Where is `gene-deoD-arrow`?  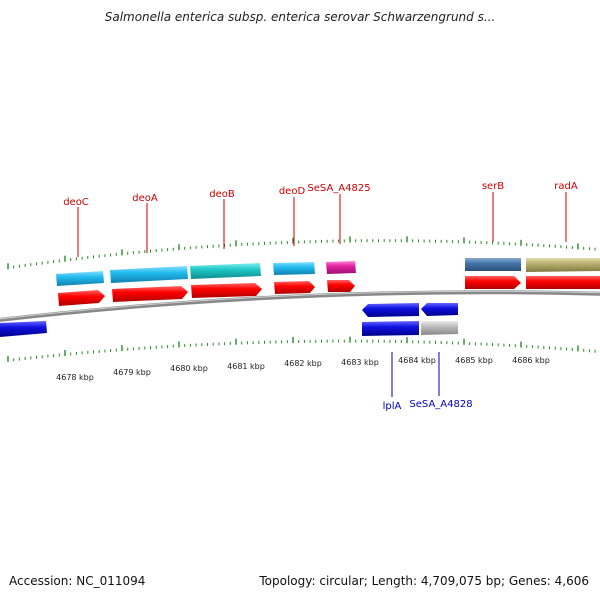 gene-deoD-arrow is located at coordinates (294, 287).